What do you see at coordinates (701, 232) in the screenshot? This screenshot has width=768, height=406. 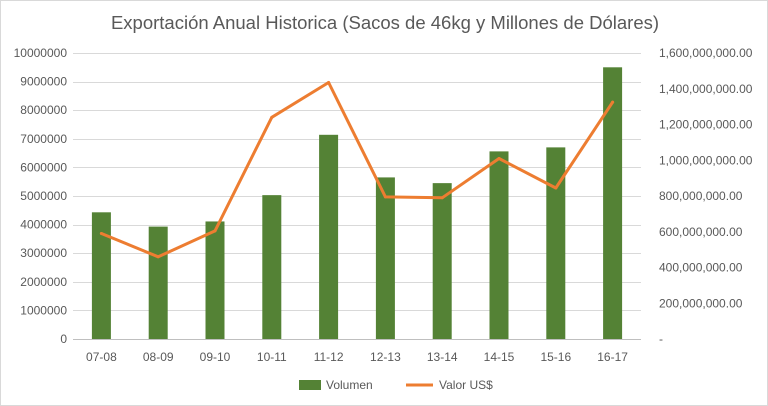 I see `y-right-tick-label: 600,000,000.00` at bounding box center [701, 232].